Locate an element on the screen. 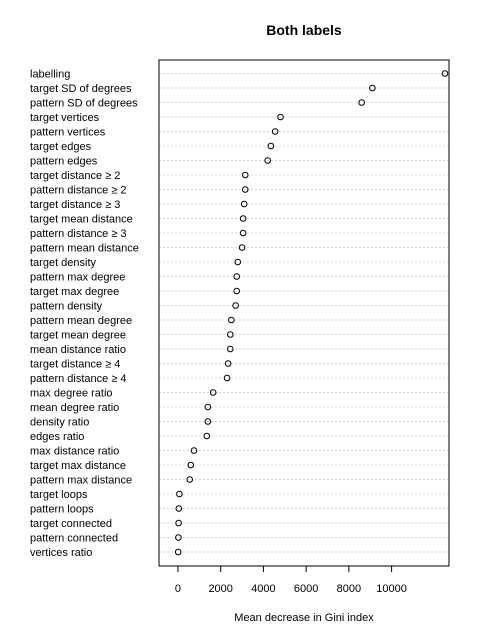 The width and height of the screenshot is (480, 640). category-label: pattern vertices is located at coordinates (68, 133).